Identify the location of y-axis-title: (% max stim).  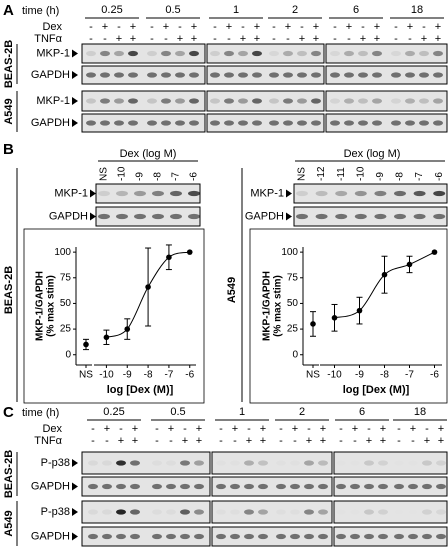
(51, 306).